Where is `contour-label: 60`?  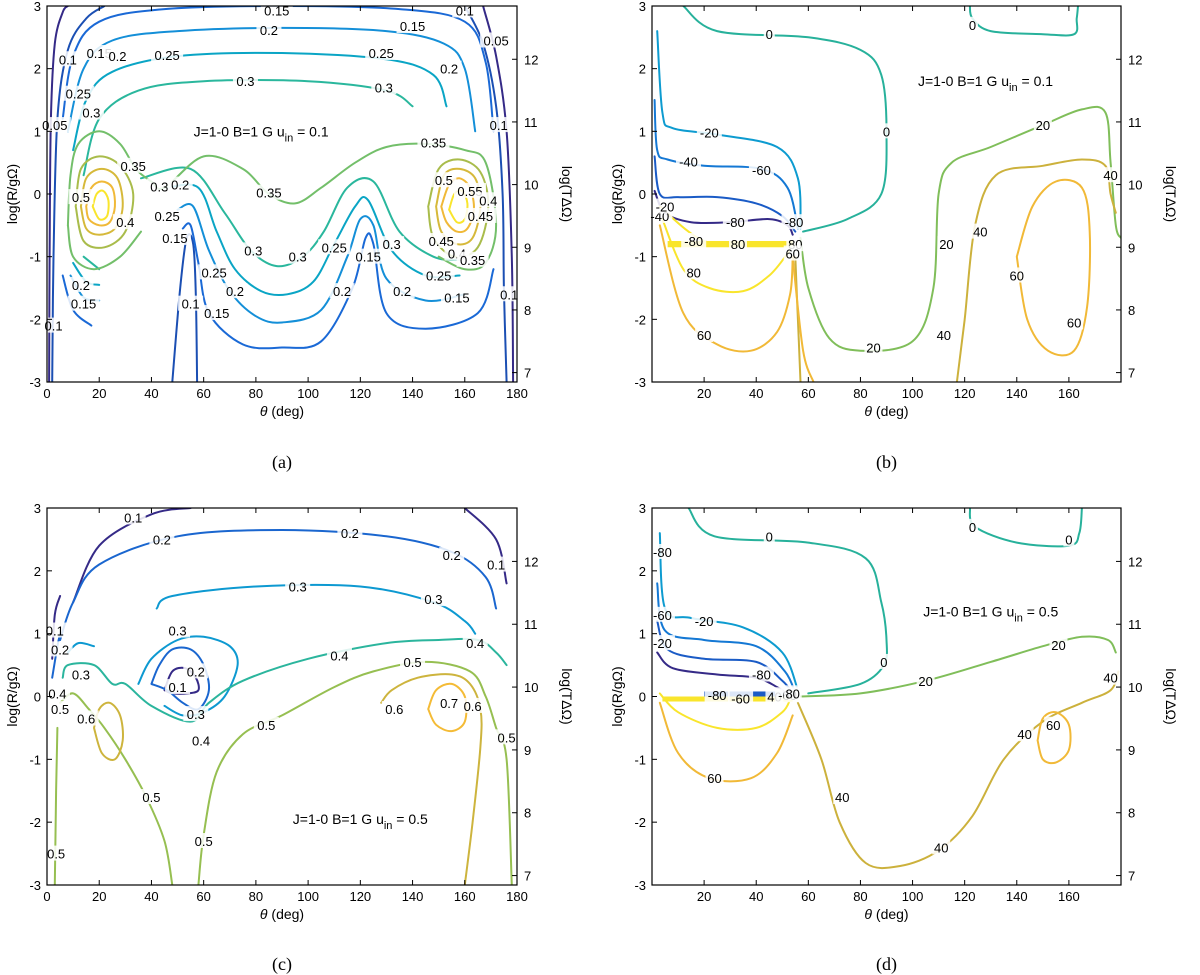
contour-label: 60 is located at coordinates (1074, 322).